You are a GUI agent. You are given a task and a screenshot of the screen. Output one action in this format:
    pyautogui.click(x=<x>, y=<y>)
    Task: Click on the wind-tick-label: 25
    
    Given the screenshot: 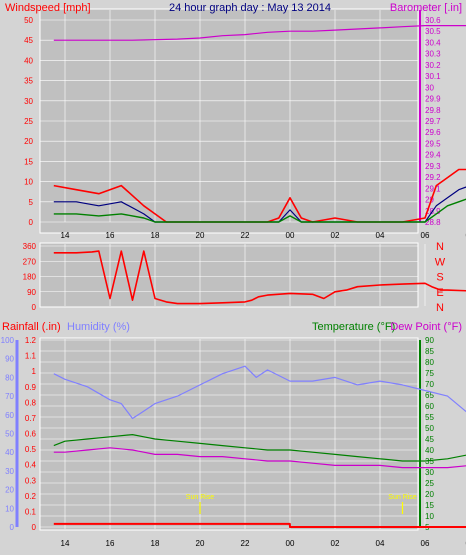 What is the action you would take?
    pyautogui.click(x=28, y=121)
    